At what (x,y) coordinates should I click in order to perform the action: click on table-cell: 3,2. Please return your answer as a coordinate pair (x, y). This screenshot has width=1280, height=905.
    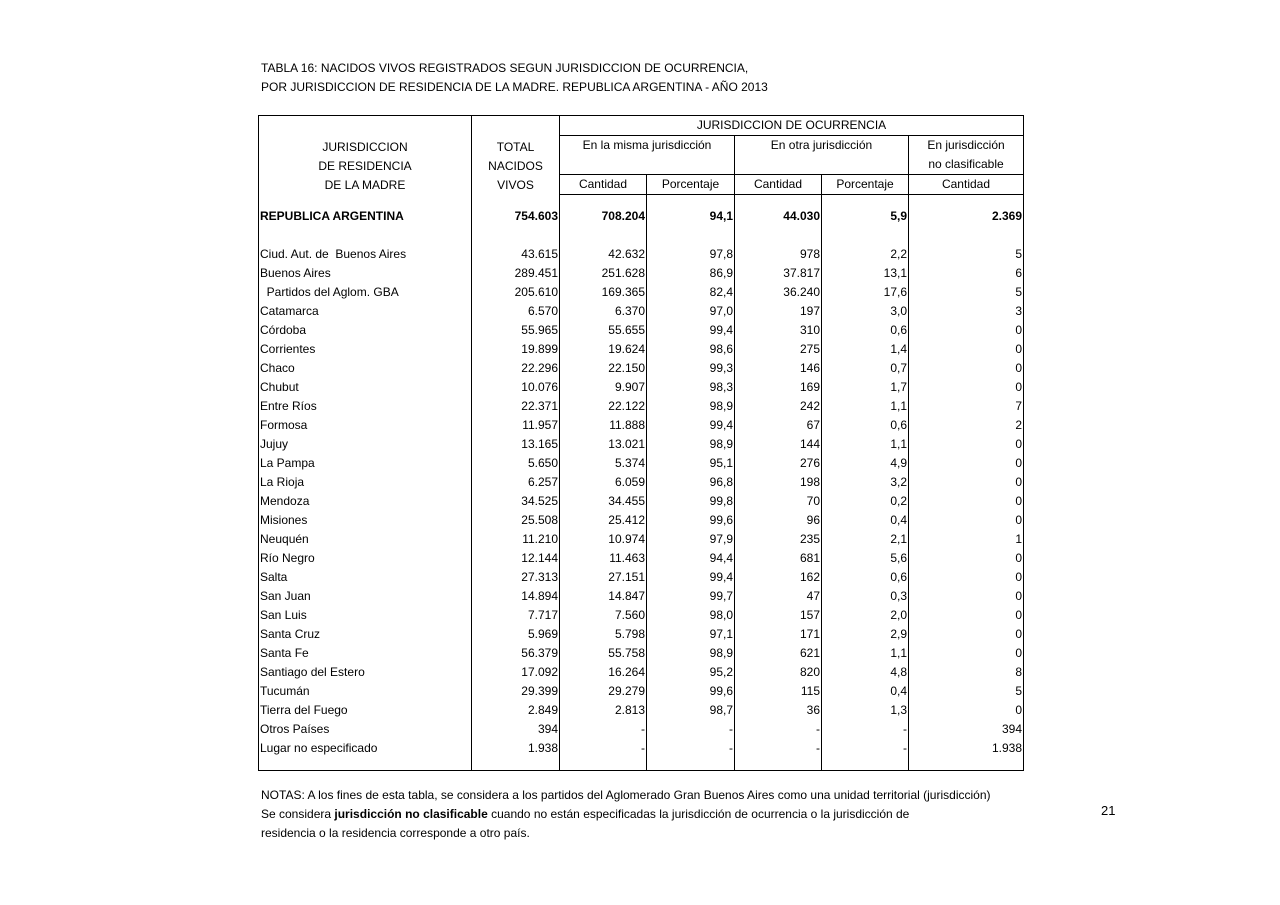
    Looking at the image, I should click on (865, 482).